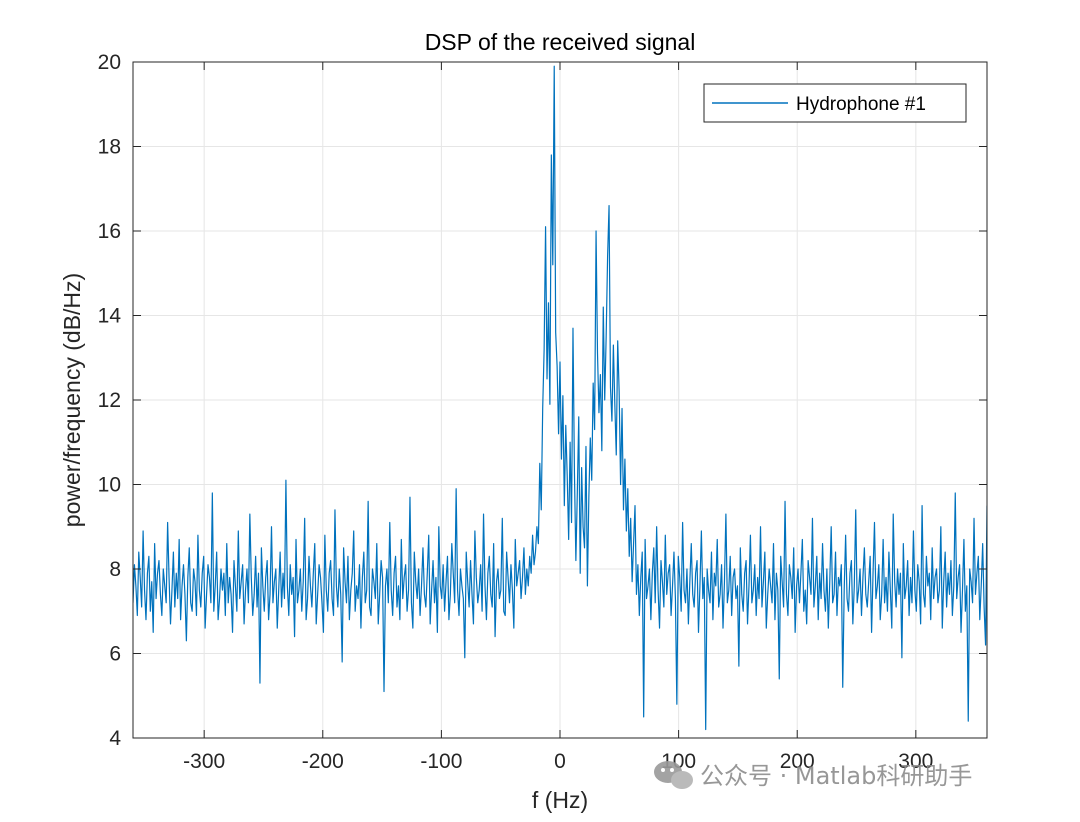  Describe the element at coordinates (109, 485) in the screenshot. I see `y-tick-label: 10` at that location.